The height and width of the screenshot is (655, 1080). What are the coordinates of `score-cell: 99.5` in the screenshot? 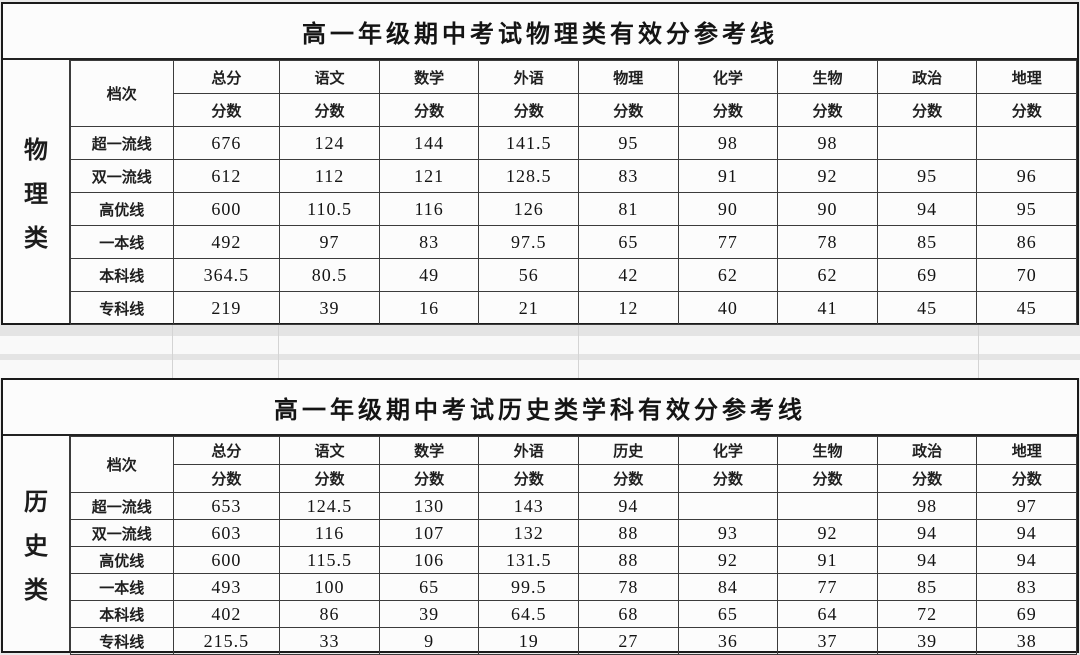 It's located at (529, 587).